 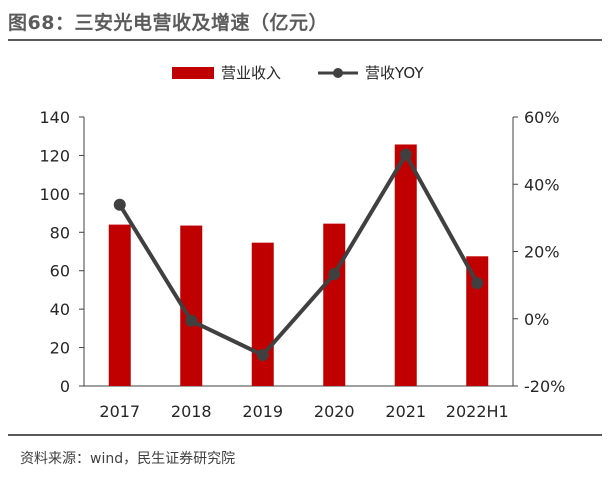 I want to click on y-left-tick-label: 140, so click(x=54, y=117).